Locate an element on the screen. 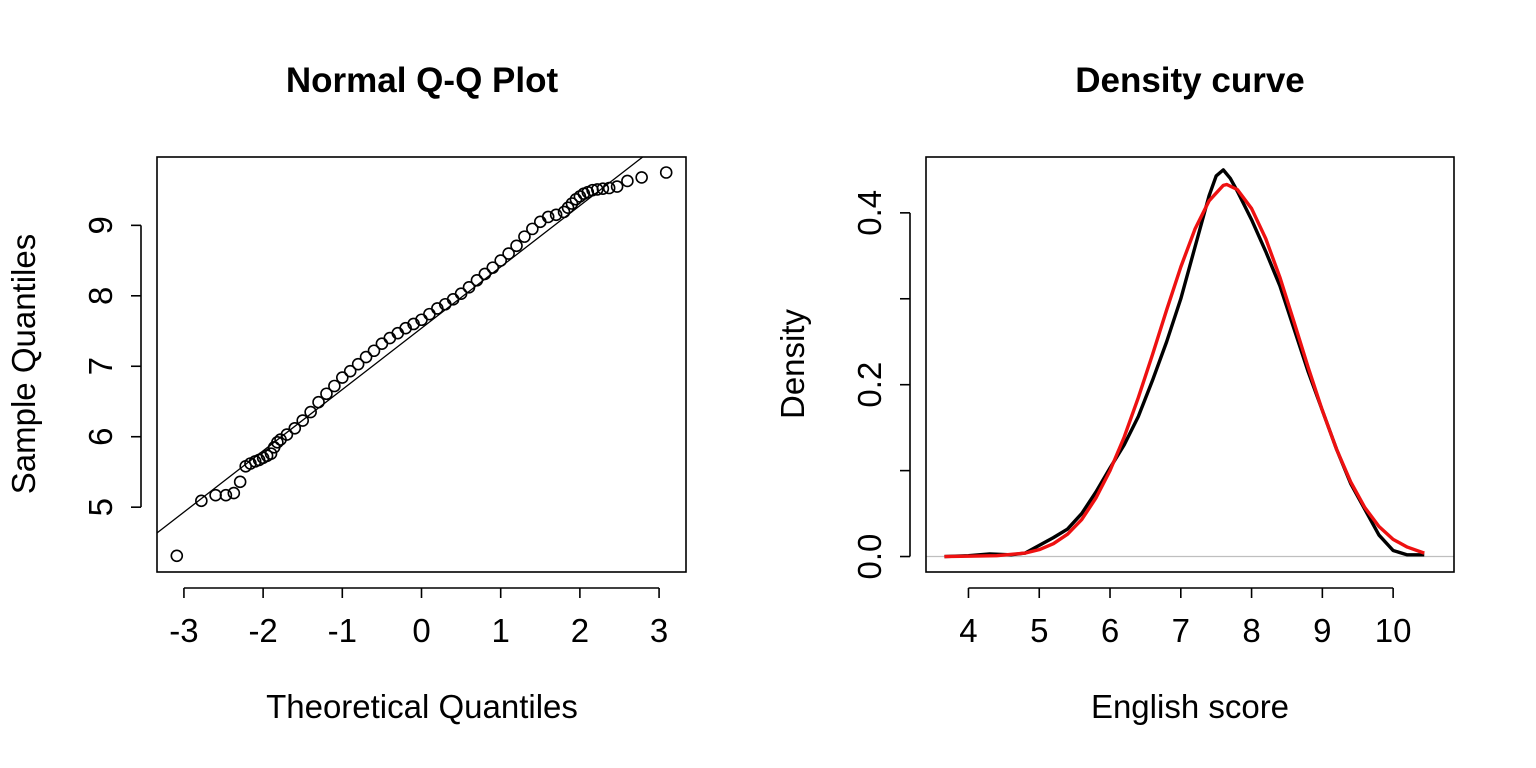  density-x-tick-label: 6 is located at coordinates (1110, 630).